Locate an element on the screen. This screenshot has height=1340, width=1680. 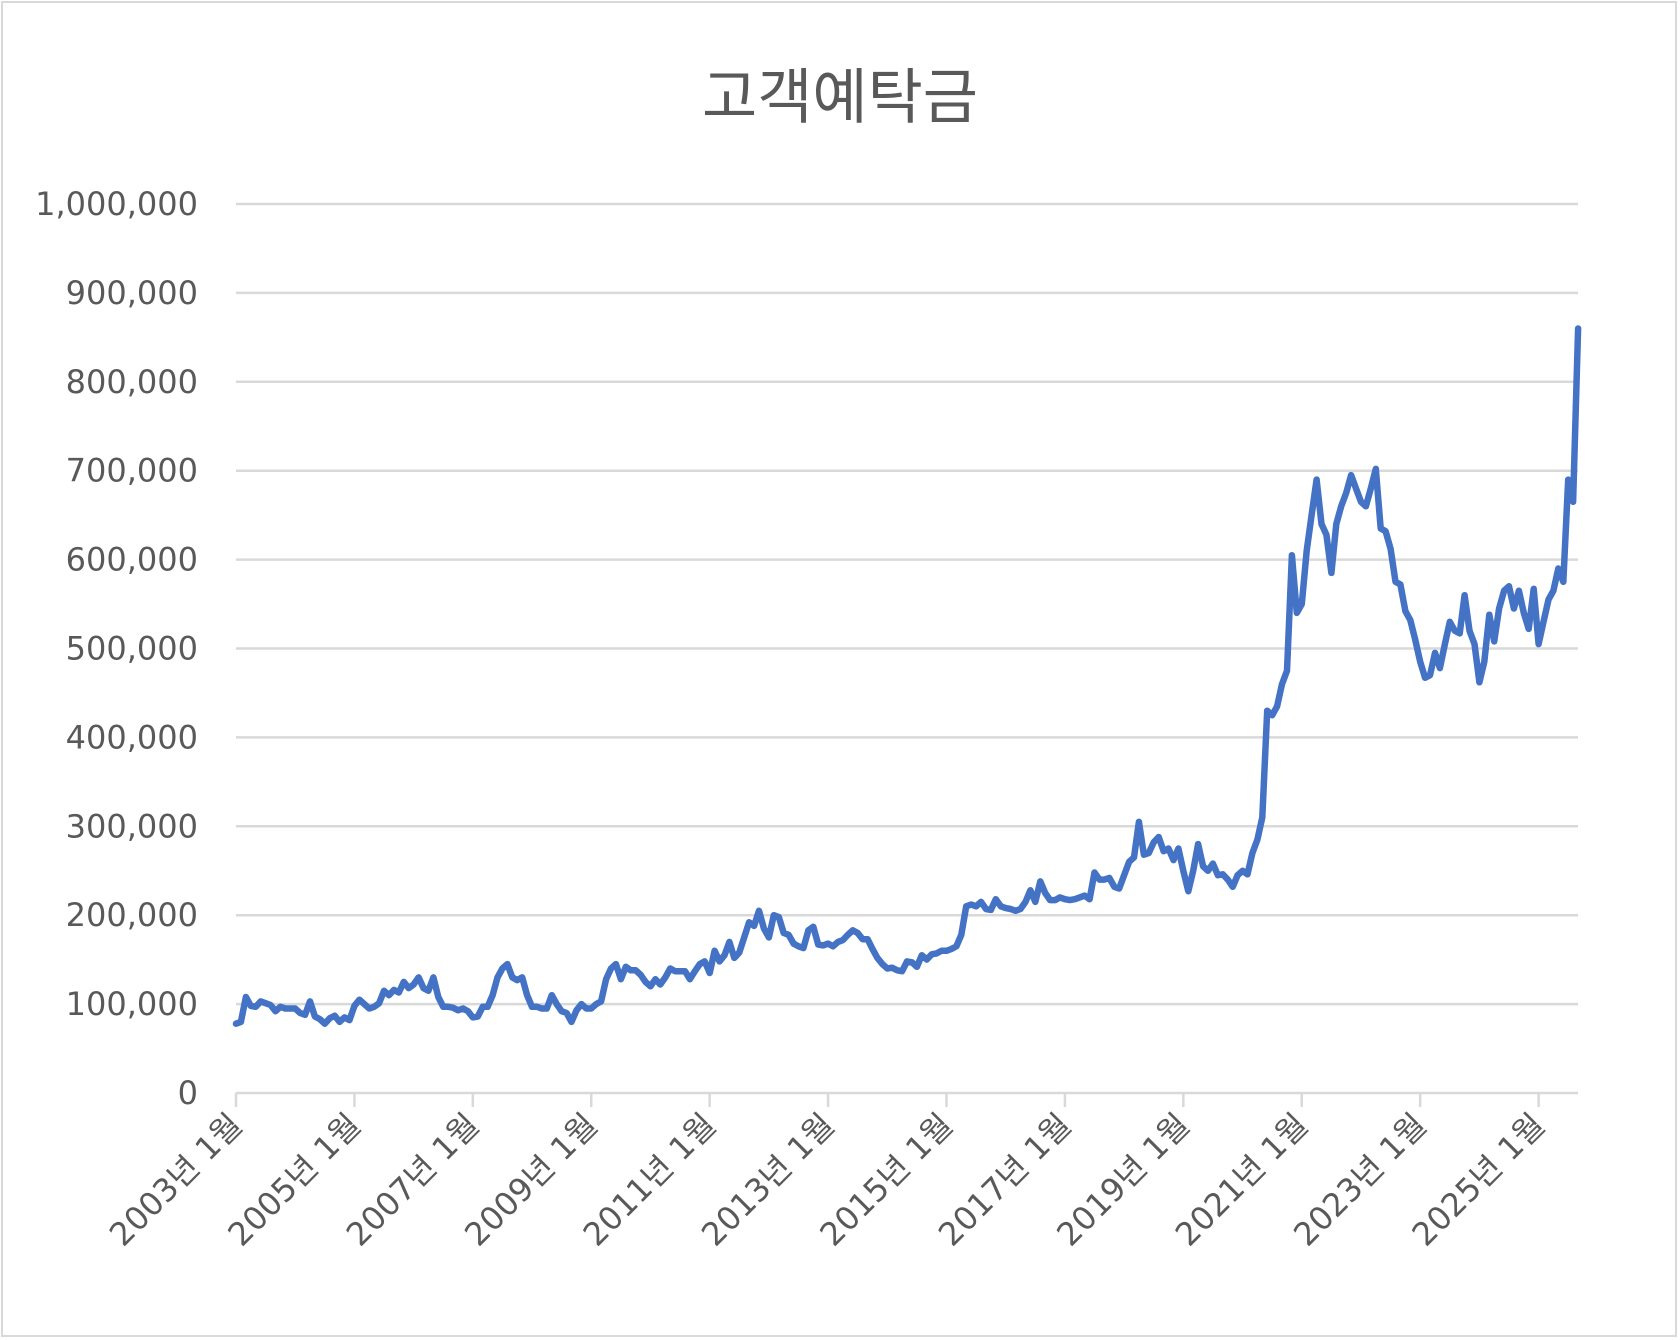
y-tick-label: 0 is located at coordinates (188, 1093).